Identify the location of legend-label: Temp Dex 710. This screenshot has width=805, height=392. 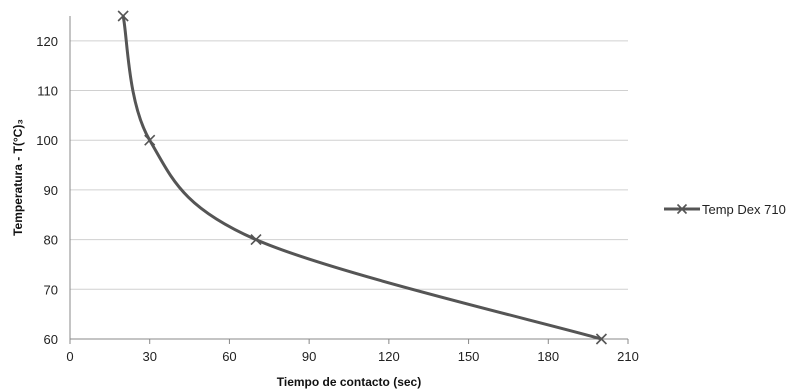
(744, 209).